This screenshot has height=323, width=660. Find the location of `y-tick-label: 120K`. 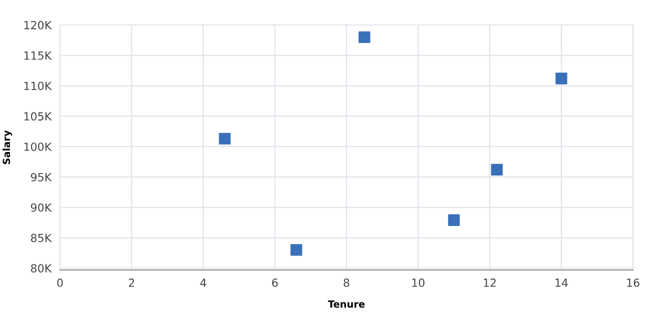

y-tick-label: 120K is located at coordinates (38, 25).